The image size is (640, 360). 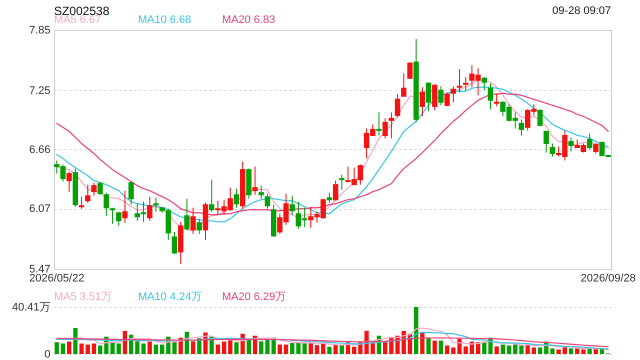 I want to click on y-tick-label: 40.41万, so click(x=31, y=308).